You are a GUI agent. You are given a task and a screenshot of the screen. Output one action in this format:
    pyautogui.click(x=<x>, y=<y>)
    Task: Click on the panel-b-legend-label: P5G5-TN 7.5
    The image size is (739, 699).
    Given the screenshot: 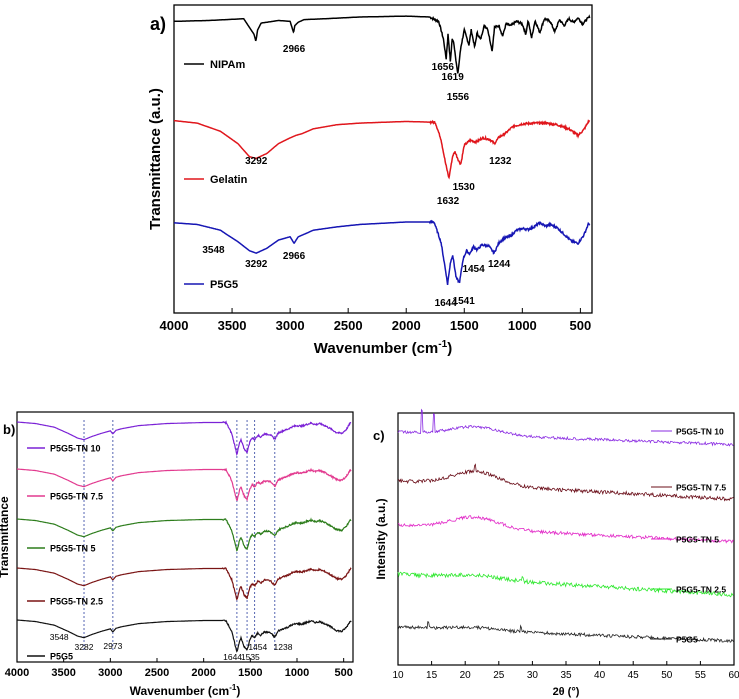 What is the action you would take?
    pyautogui.click(x=76, y=497)
    